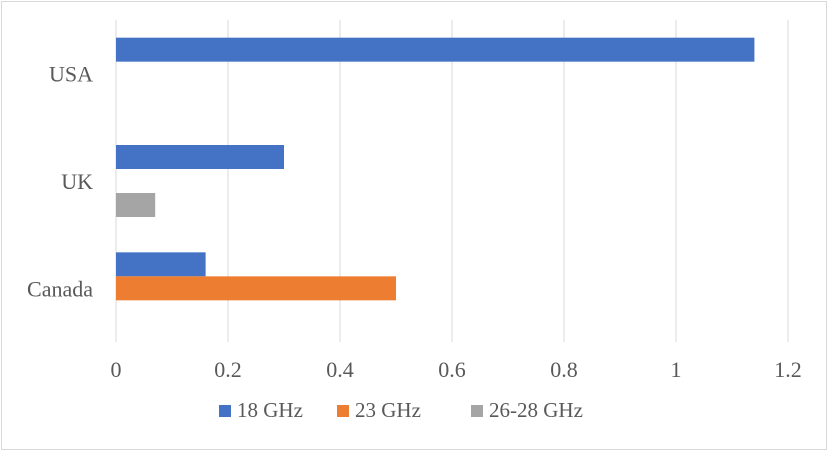 Image resolution: width=830 pixels, height=453 pixels. I want to click on legend: 18 GHz 23 GHz 26-28 GHz, so click(401, 410).